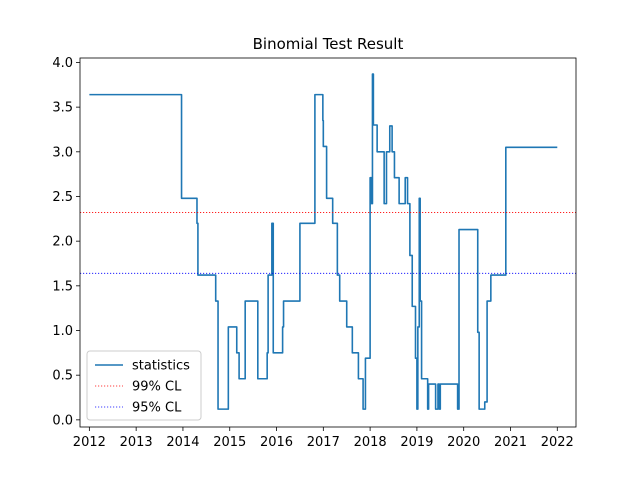 The height and width of the screenshot is (480, 640). What do you see at coordinates (157, 387) in the screenshot?
I see `legend-label: 99% CL` at bounding box center [157, 387].